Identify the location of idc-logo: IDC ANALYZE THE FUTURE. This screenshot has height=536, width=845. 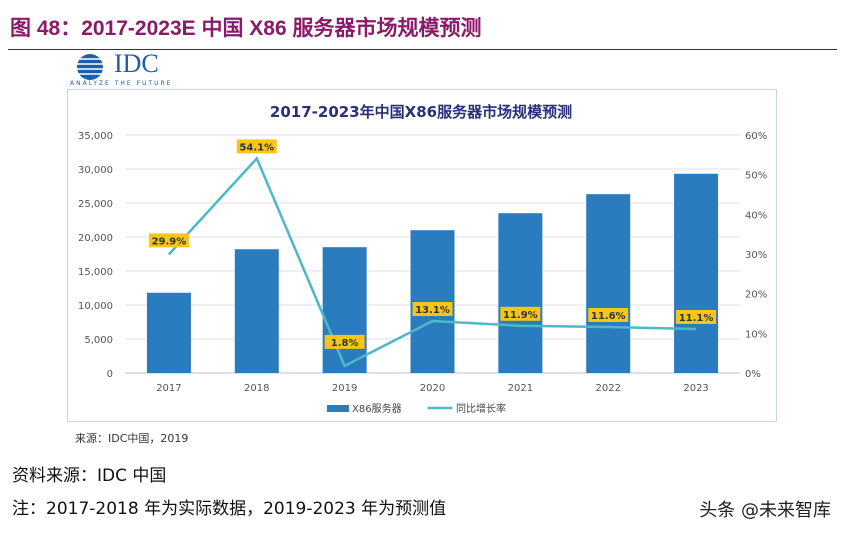
(119, 68).